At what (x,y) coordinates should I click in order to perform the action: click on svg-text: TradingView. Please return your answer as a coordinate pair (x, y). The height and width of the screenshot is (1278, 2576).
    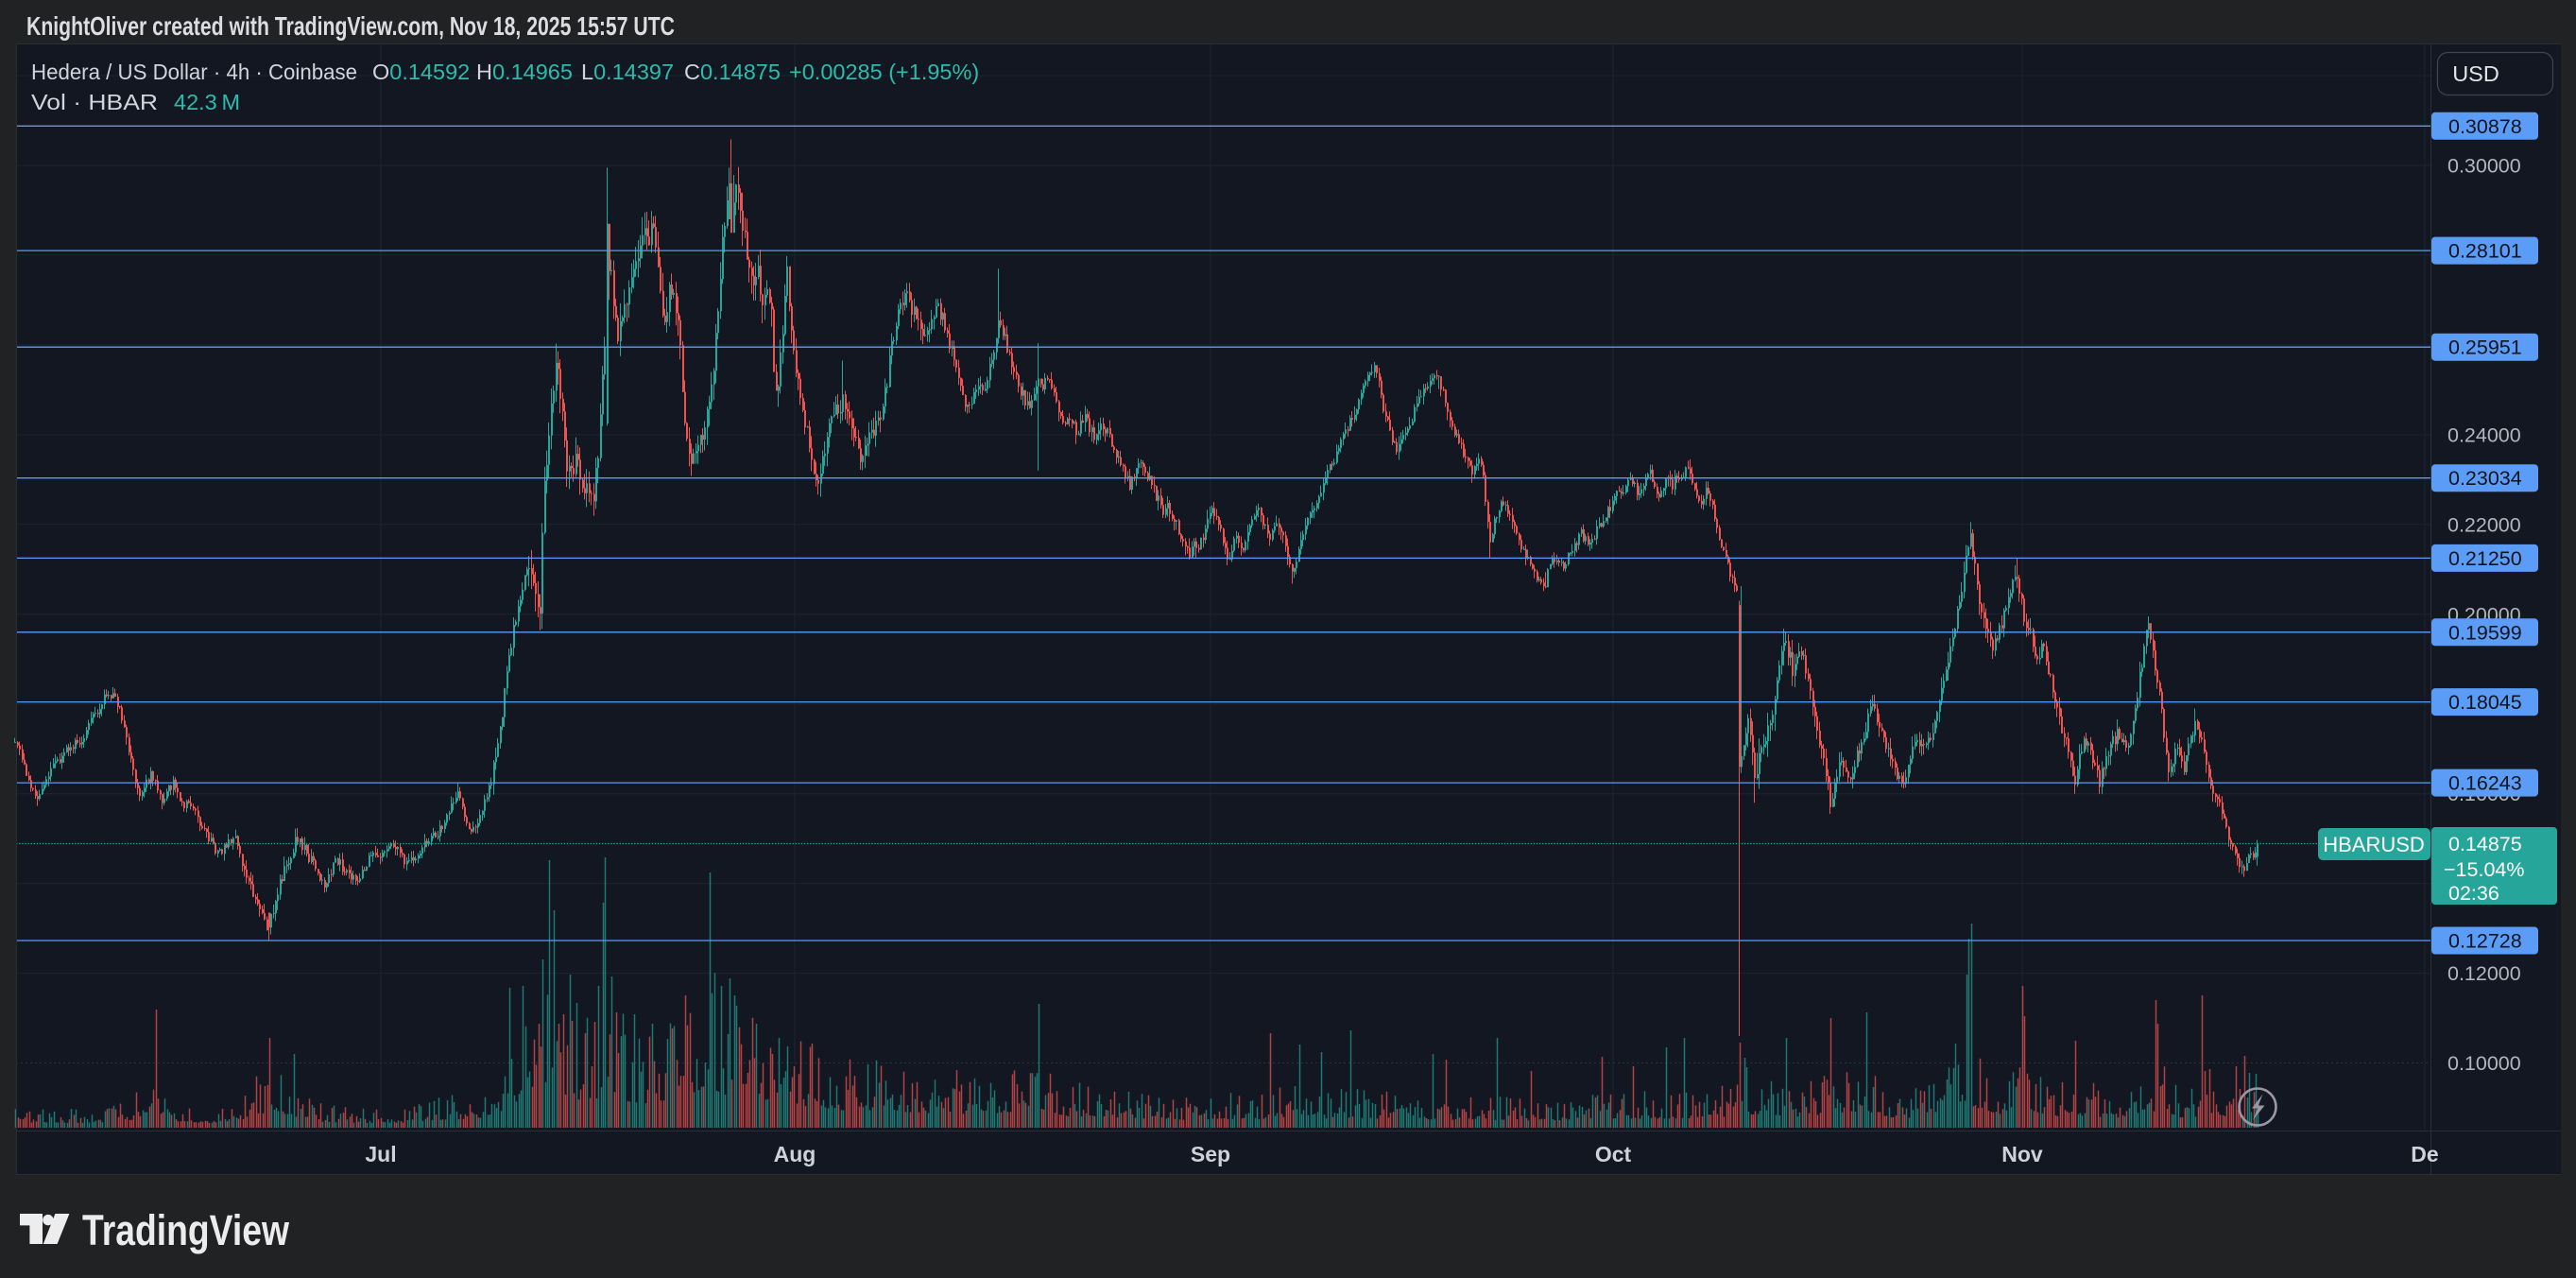
    Looking at the image, I should click on (186, 1230).